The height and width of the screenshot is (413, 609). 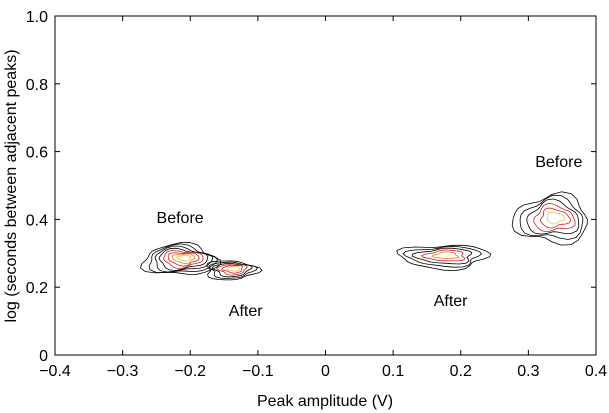 What do you see at coordinates (258, 371) in the screenshot?
I see `x-tick-label: −0.1` at bounding box center [258, 371].